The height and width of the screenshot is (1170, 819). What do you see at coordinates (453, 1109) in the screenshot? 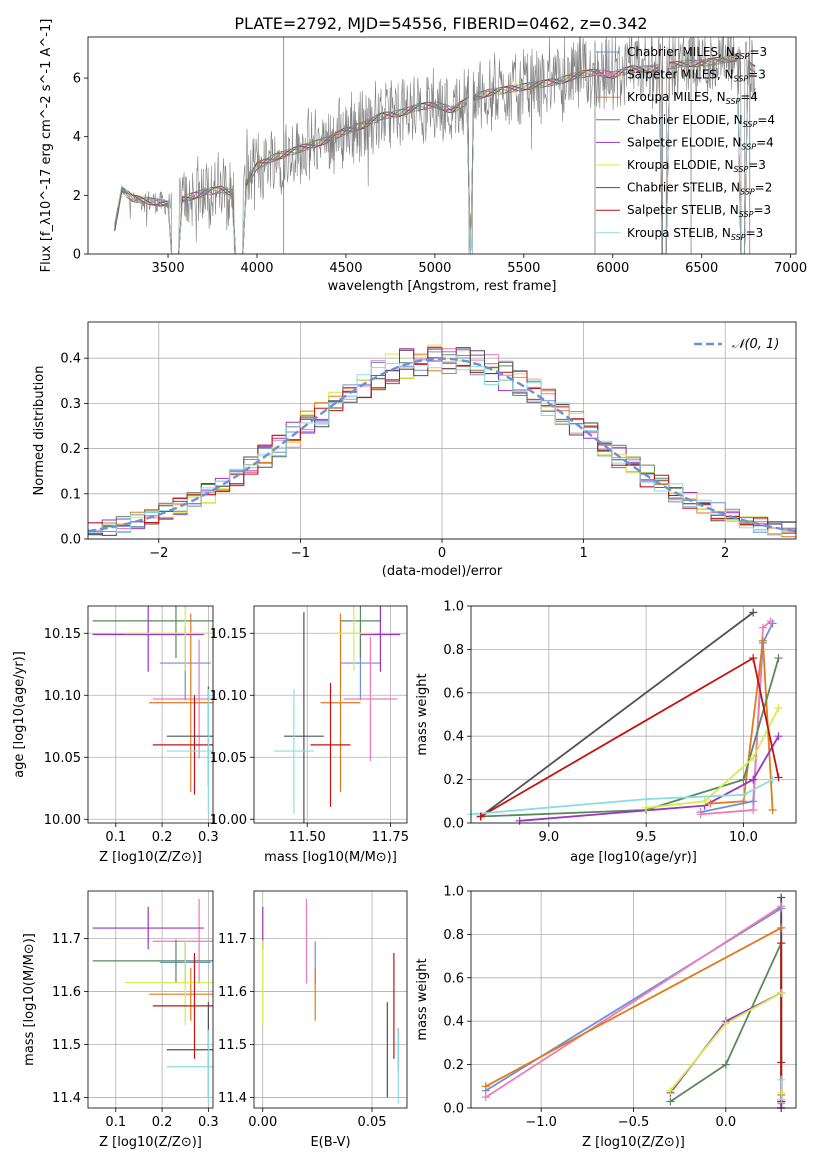
I see `y-tick-label: 0.0` at bounding box center [453, 1109].